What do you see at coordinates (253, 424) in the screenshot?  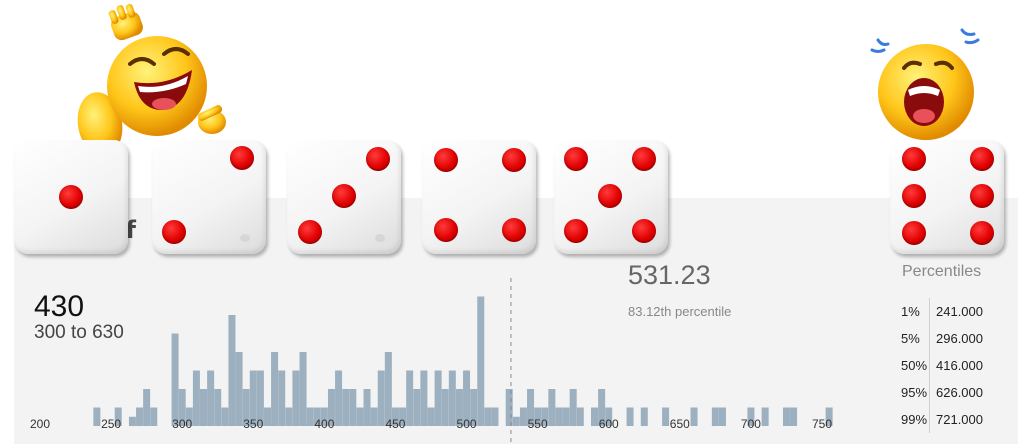 I see `x-tick-label: 350` at bounding box center [253, 424].